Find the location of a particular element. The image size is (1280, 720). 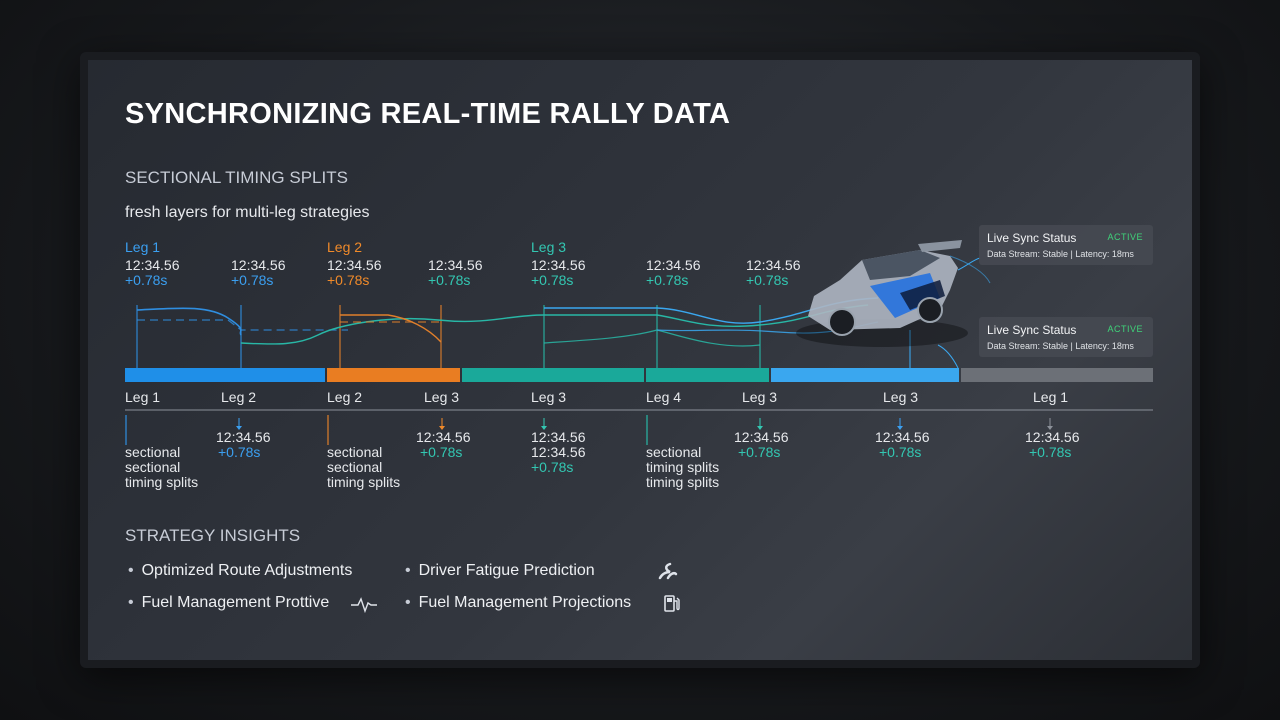

insight-item: • Driver Fatigue Prediction is located at coordinates (500, 571).